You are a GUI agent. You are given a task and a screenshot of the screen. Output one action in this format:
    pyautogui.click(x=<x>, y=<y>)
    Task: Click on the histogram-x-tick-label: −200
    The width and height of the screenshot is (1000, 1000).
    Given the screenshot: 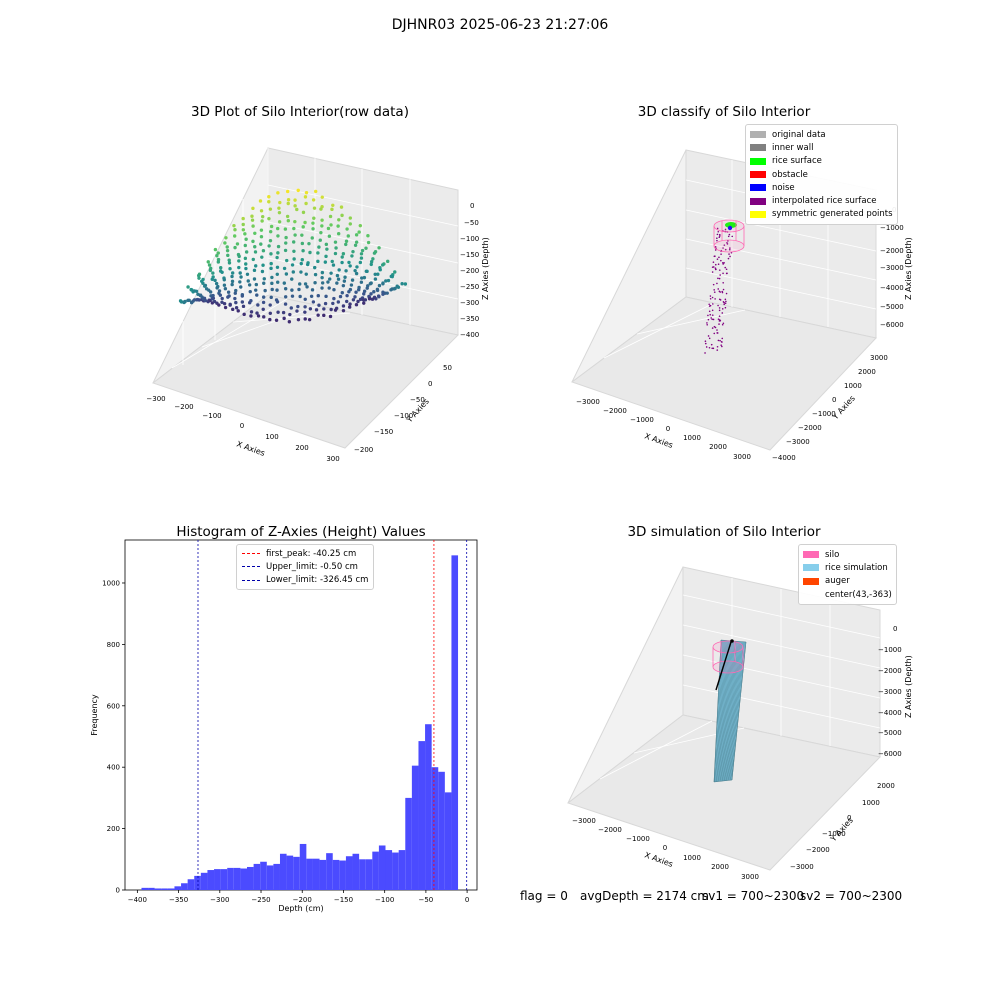 What is the action you would take?
    pyautogui.click(x=302, y=900)
    